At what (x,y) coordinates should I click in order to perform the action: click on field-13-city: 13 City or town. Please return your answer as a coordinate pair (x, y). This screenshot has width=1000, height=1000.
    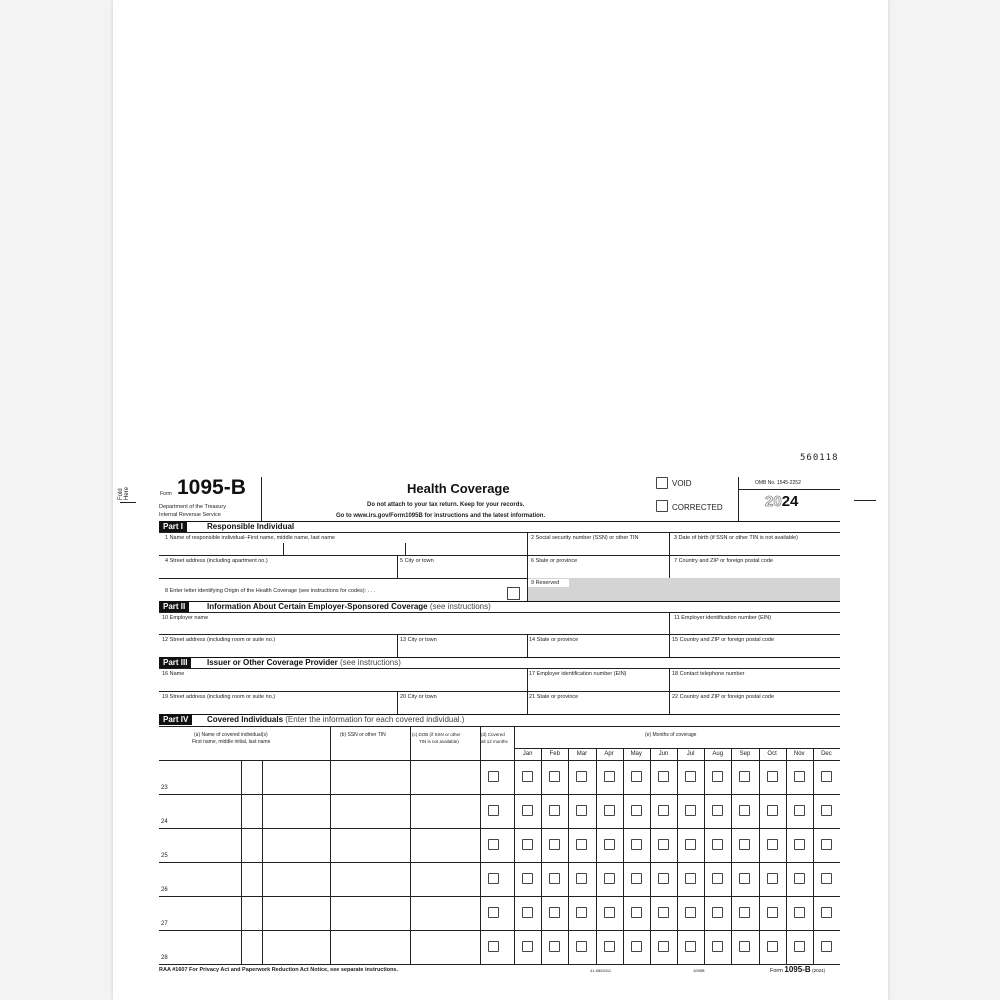
    Looking at the image, I should click on (418, 640).